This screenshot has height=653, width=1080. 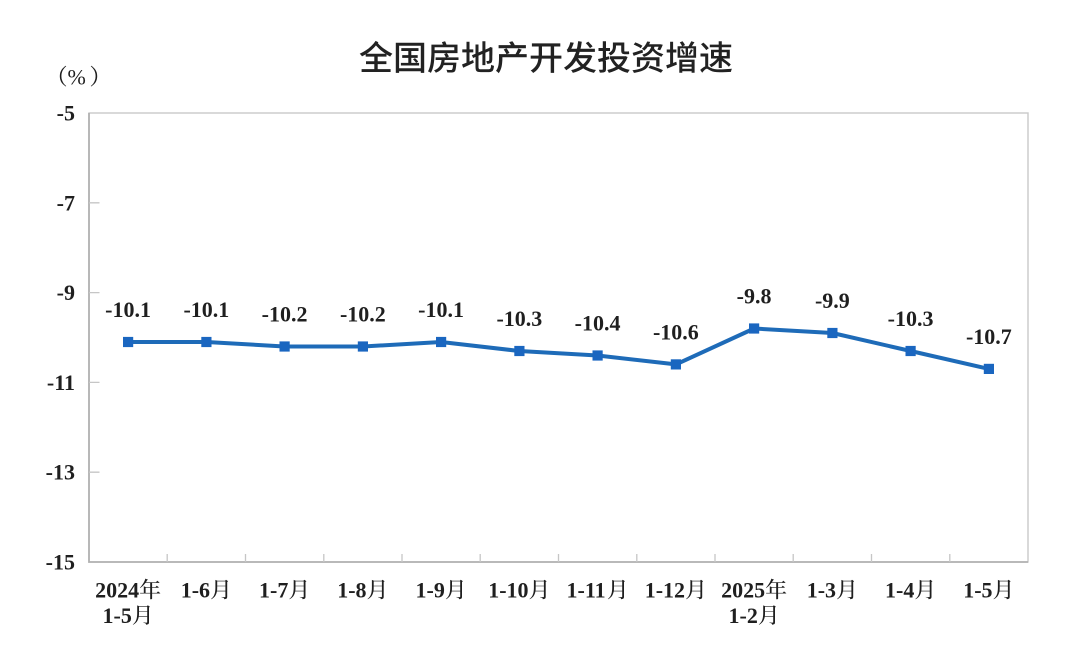 What do you see at coordinates (66, 202) in the screenshot?
I see `svg-text: -7` at bounding box center [66, 202].